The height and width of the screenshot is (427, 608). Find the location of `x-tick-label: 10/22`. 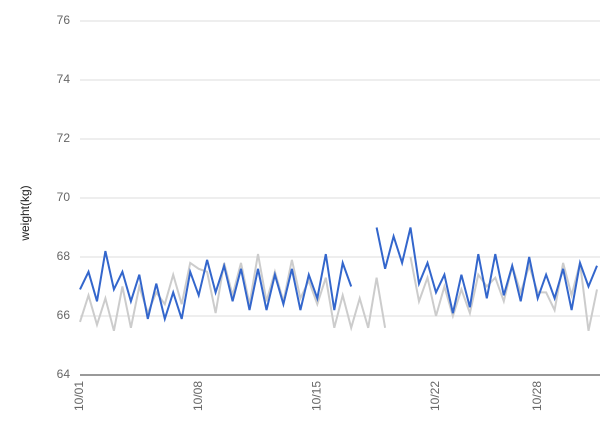

x-tick-label: 10/22 is located at coordinates (435, 396).